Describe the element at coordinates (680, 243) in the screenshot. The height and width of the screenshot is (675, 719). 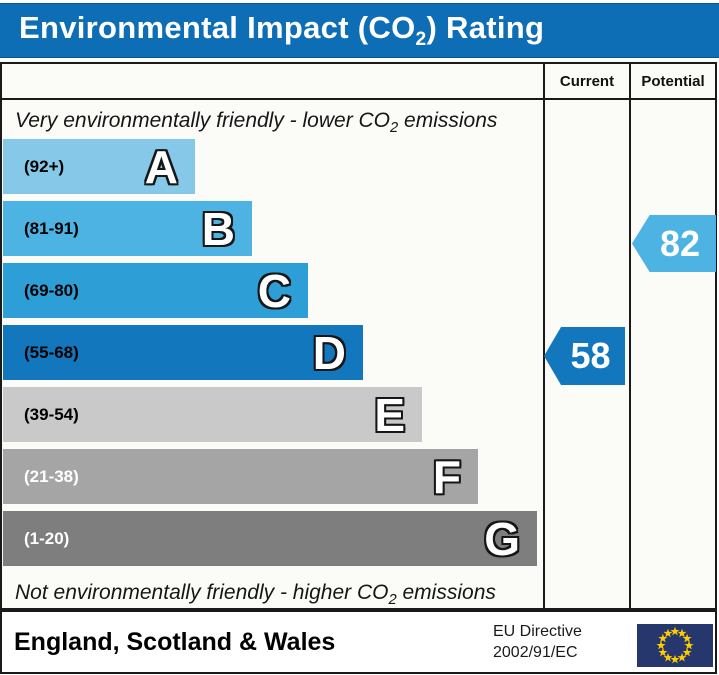
I see `potential-rating-value: 82` at that location.